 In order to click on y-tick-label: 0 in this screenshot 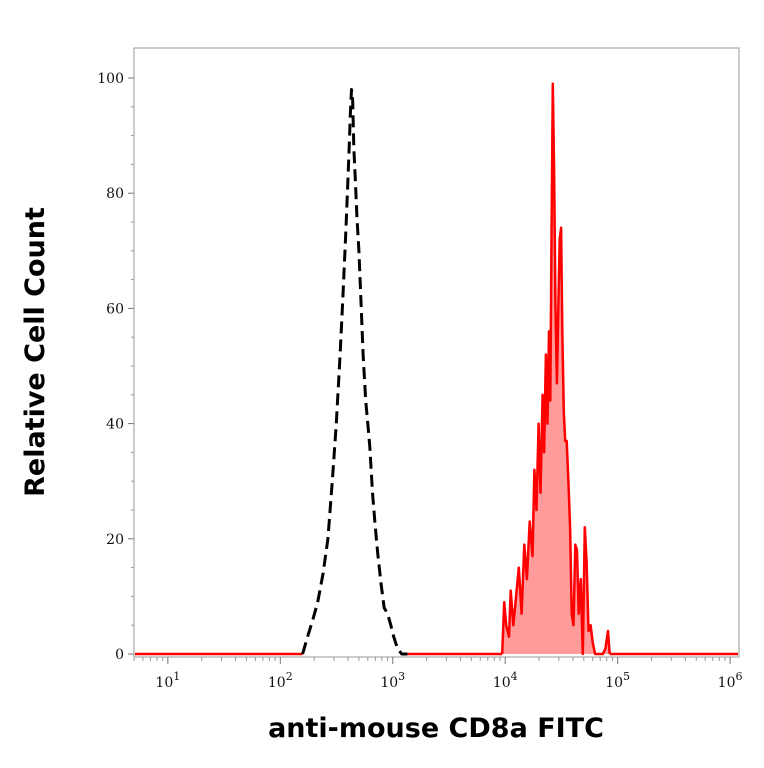, I will do `click(119, 655)`.